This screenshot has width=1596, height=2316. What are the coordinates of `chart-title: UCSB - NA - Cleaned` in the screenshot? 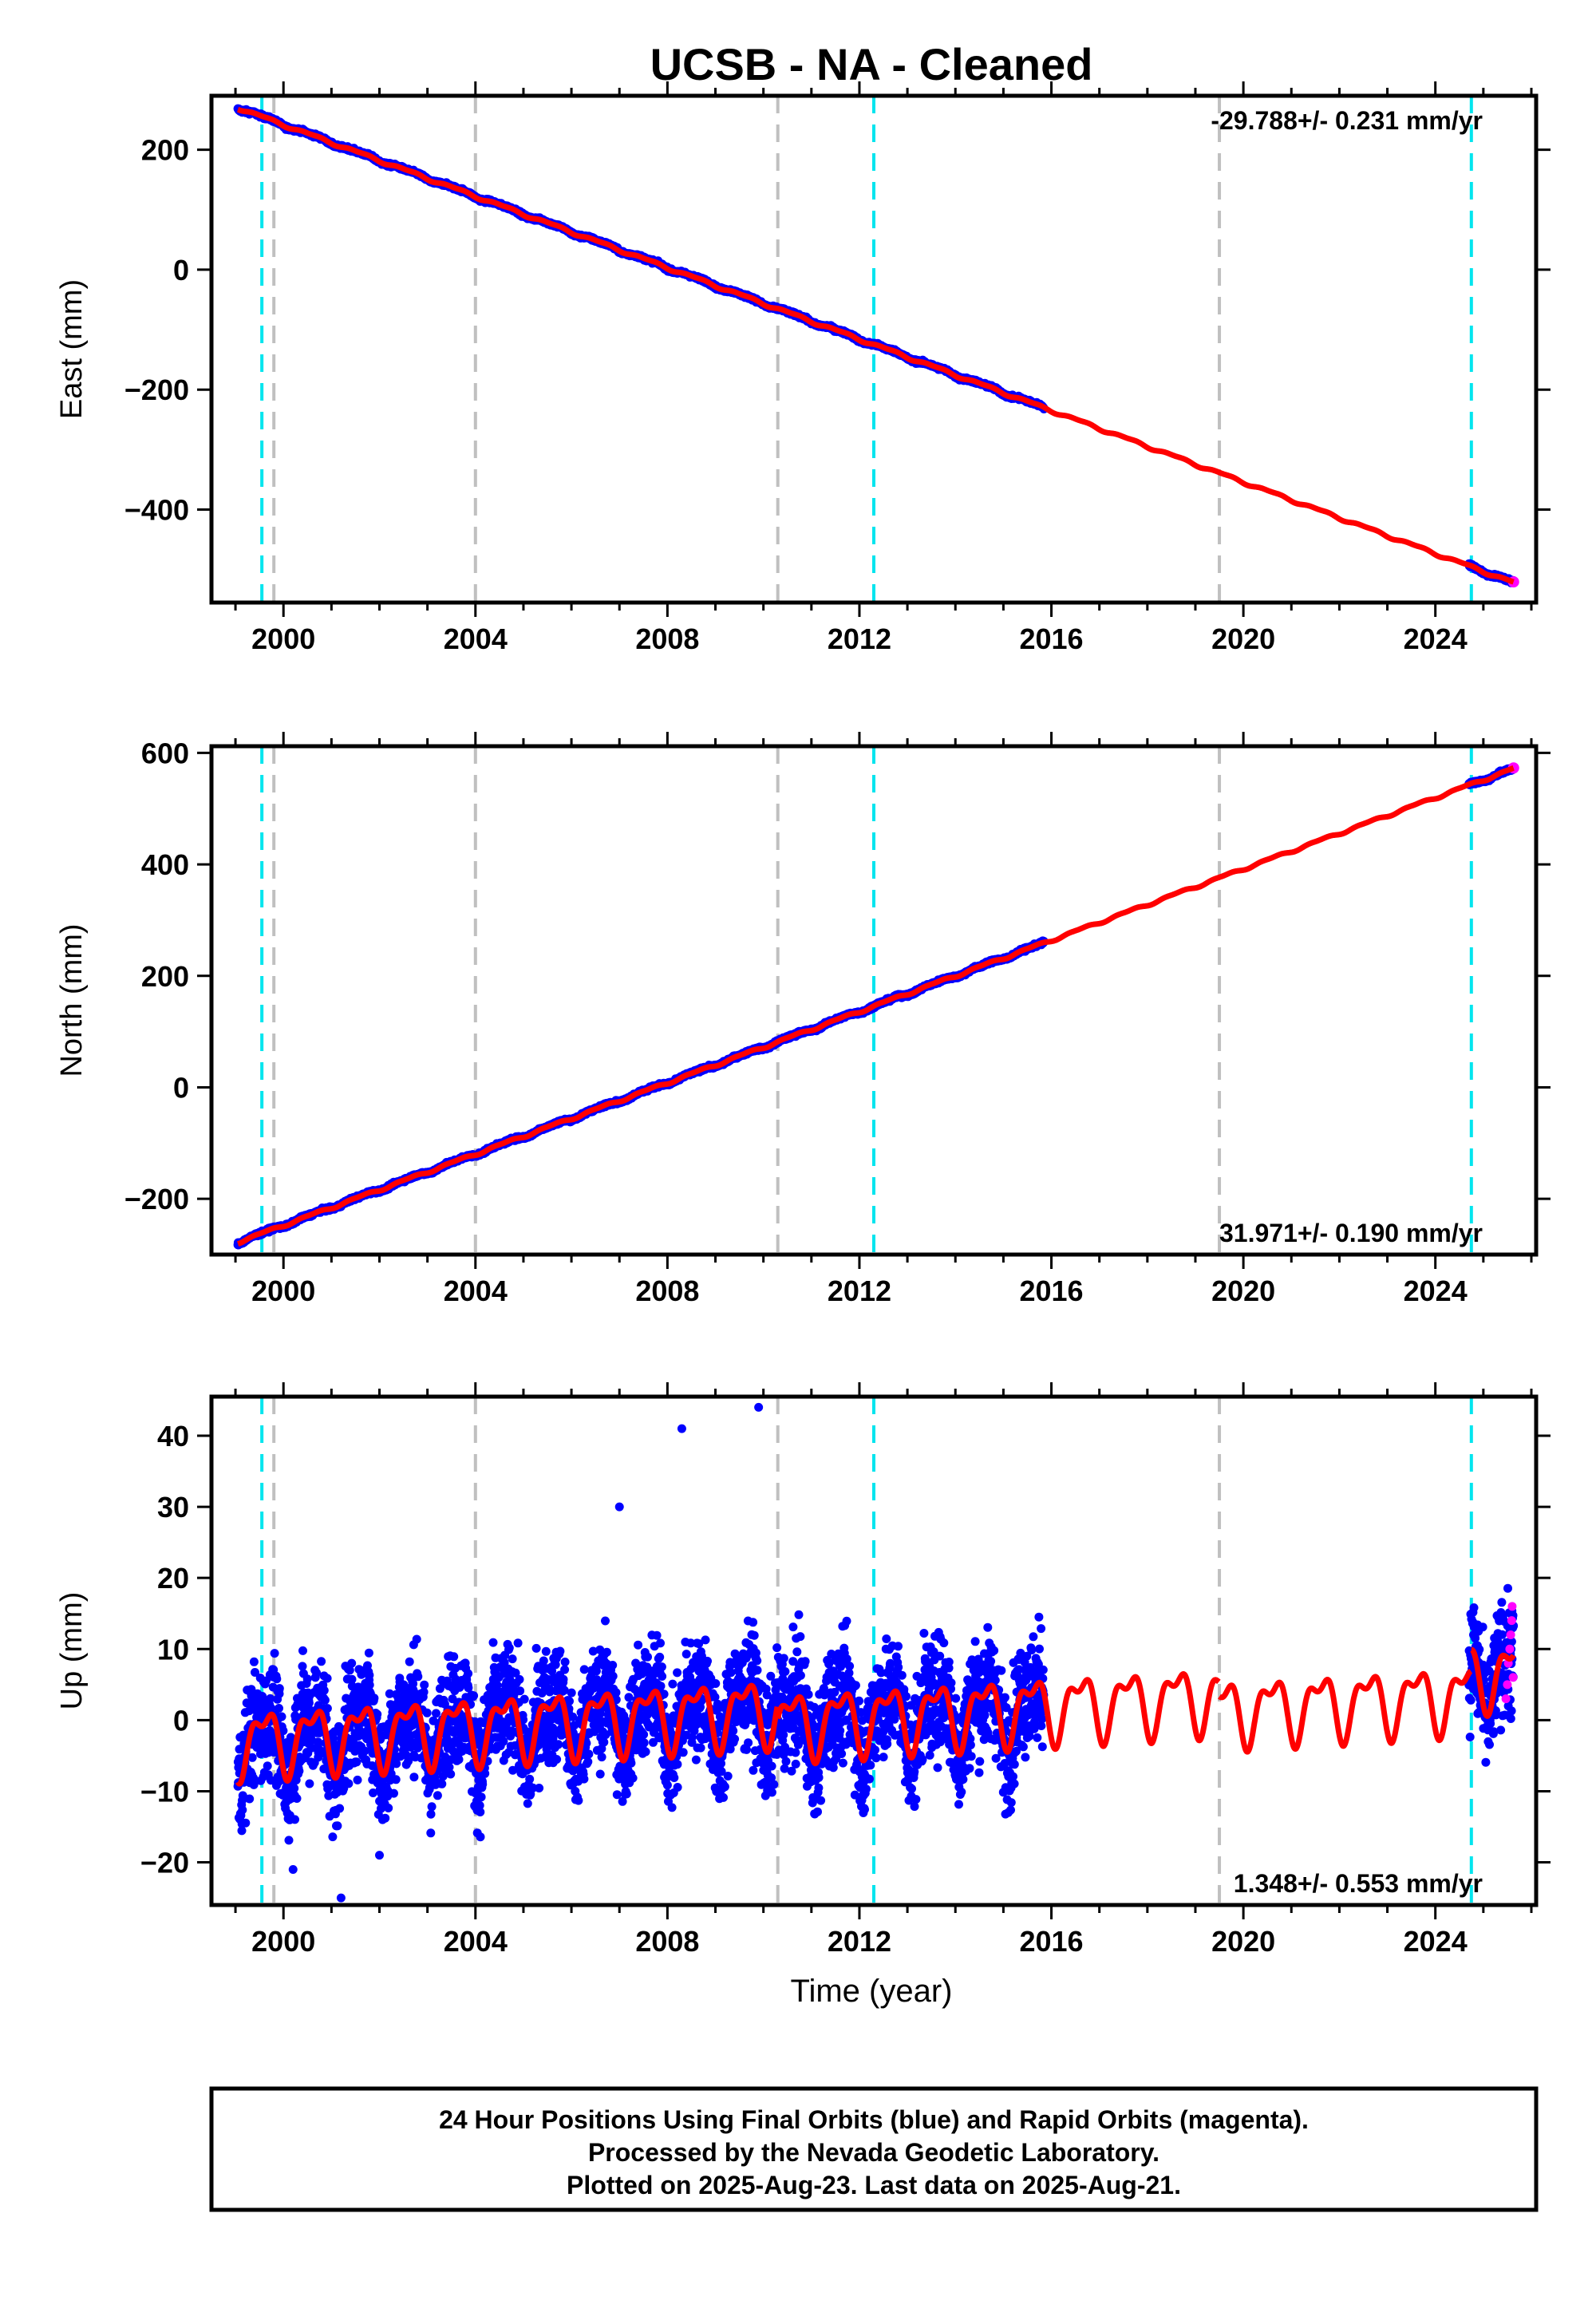 It's located at (871, 64).